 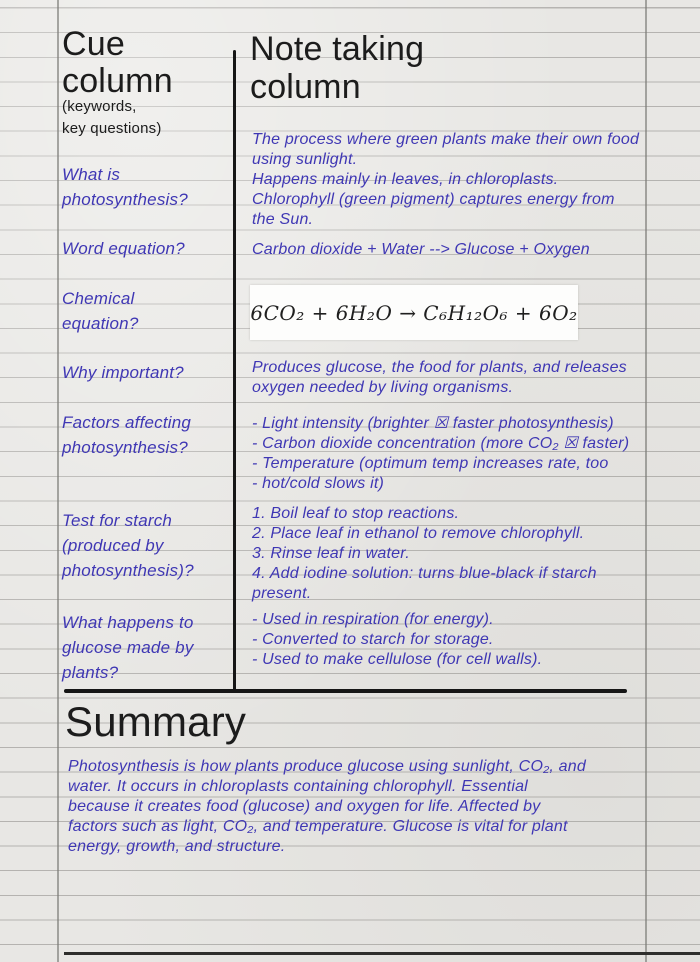 I want to click on summary-title: Summary, so click(x=156, y=721).